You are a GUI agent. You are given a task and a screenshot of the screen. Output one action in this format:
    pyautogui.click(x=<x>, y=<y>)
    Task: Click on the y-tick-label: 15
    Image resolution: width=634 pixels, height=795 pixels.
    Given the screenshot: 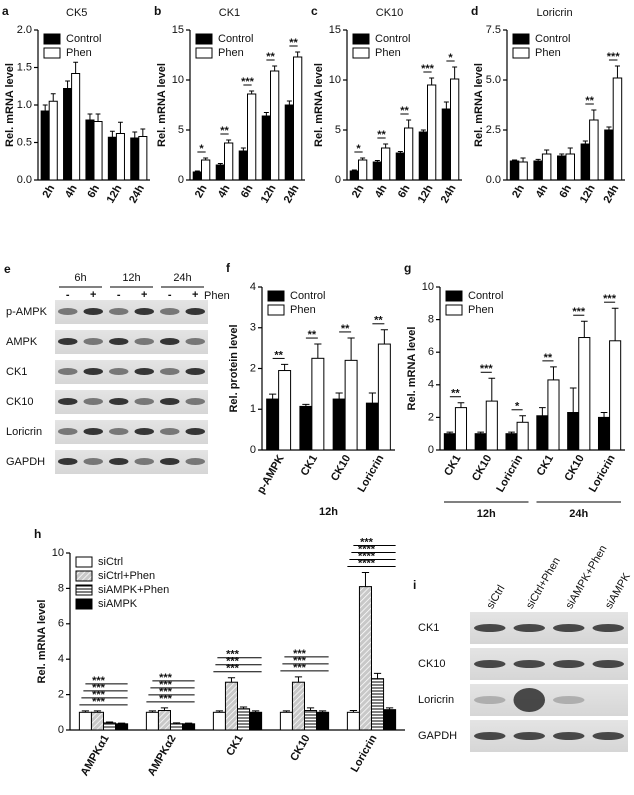 What is the action you would take?
    pyautogui.click(x=178, y=30)
    